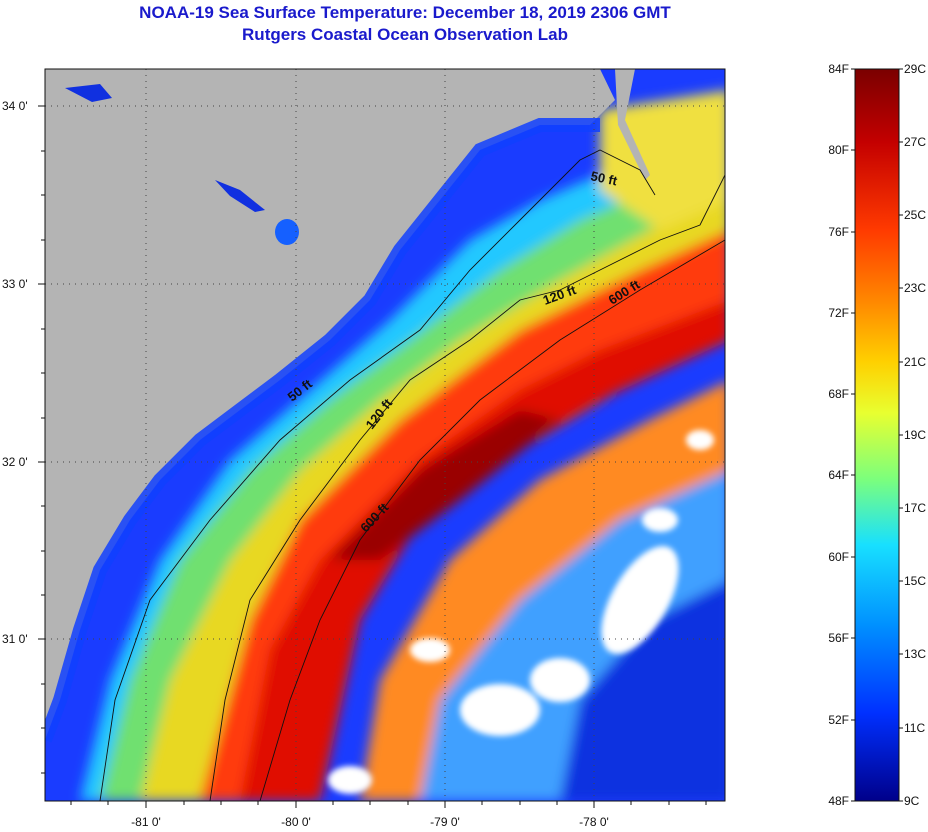 The height and width of the screenshot is (832, 928). I want to click on colorbar-ticks, so click(877, 435).